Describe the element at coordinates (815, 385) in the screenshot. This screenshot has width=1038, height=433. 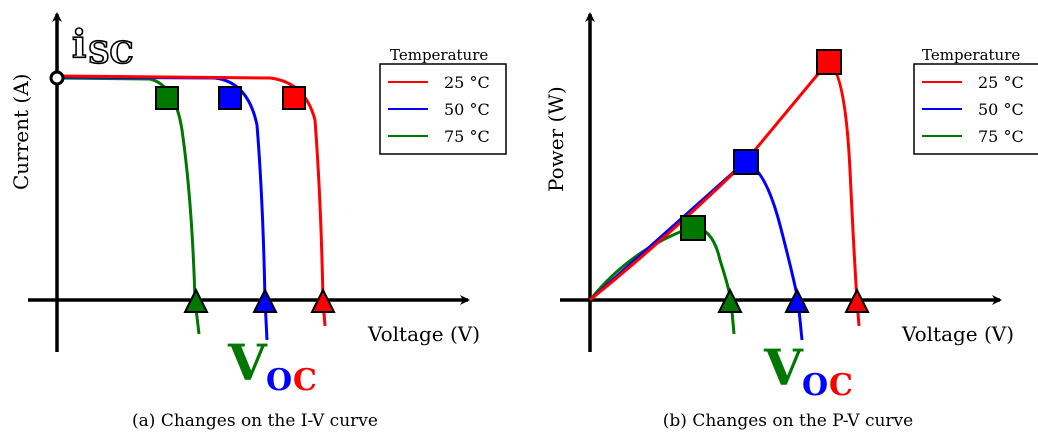
I see `pv-voc-label-o: O` at that location.